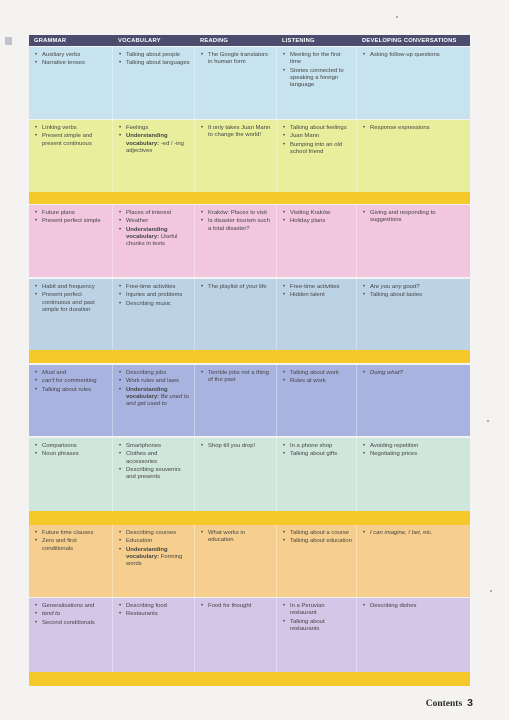  I want to click on list-item: Kraków: Places to visit, so click(236, 213).